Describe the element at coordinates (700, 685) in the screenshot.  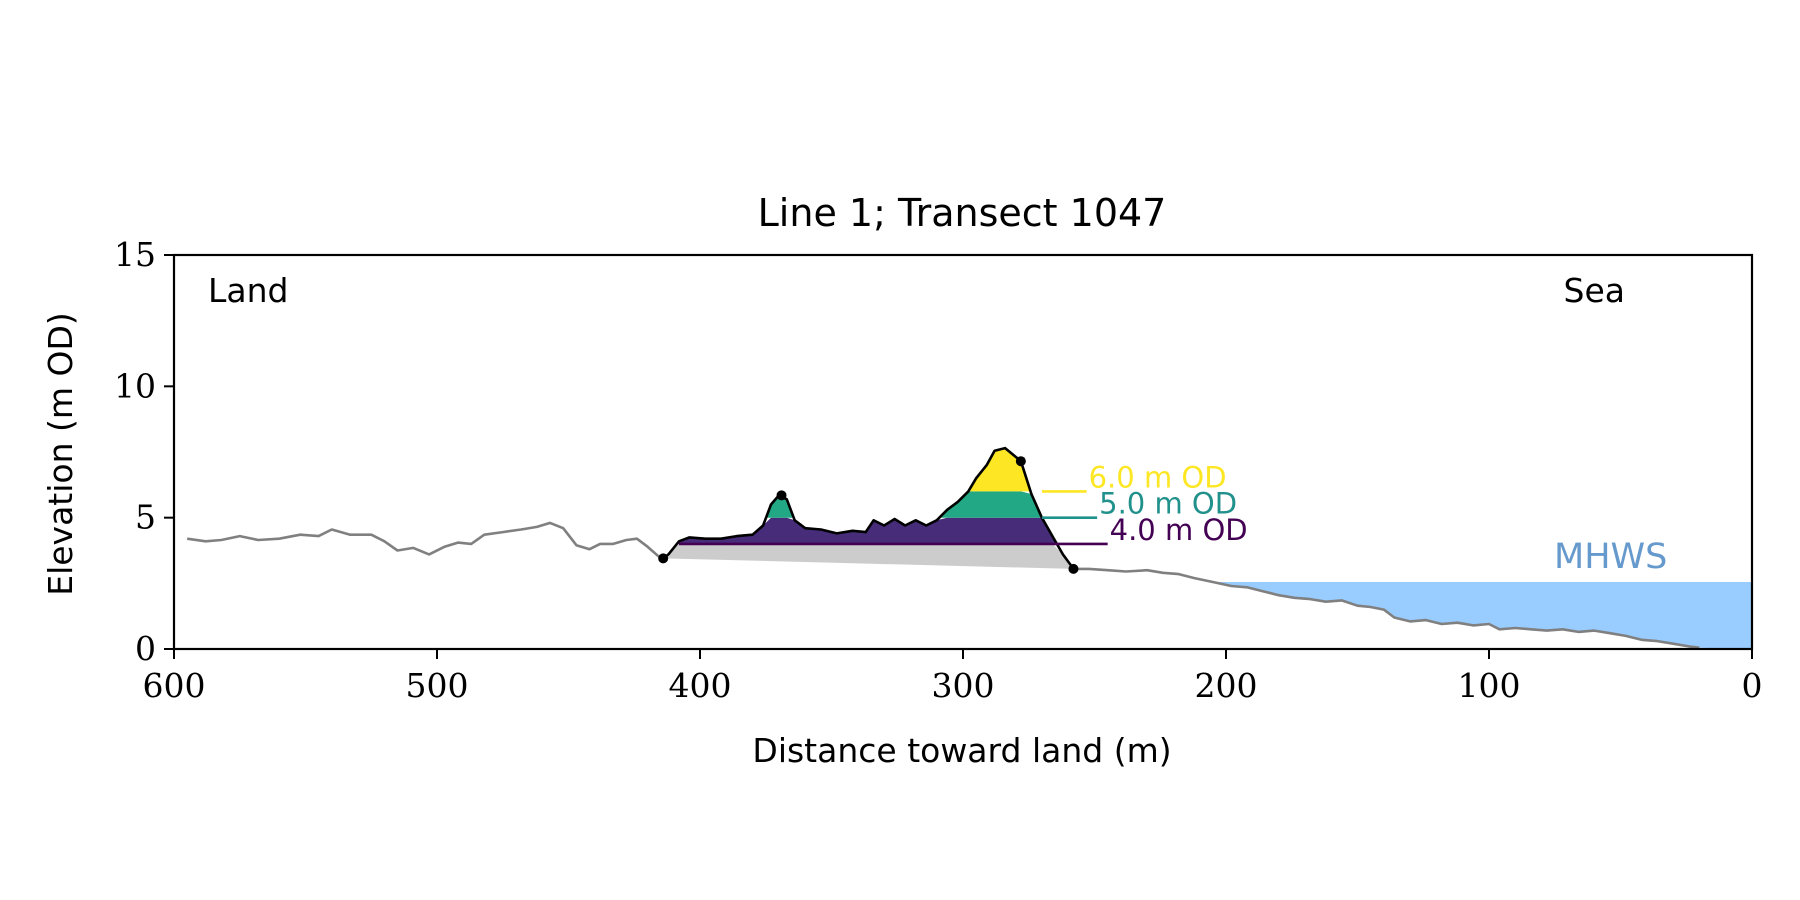
I see `x-tick-label-400: 400` at that location.